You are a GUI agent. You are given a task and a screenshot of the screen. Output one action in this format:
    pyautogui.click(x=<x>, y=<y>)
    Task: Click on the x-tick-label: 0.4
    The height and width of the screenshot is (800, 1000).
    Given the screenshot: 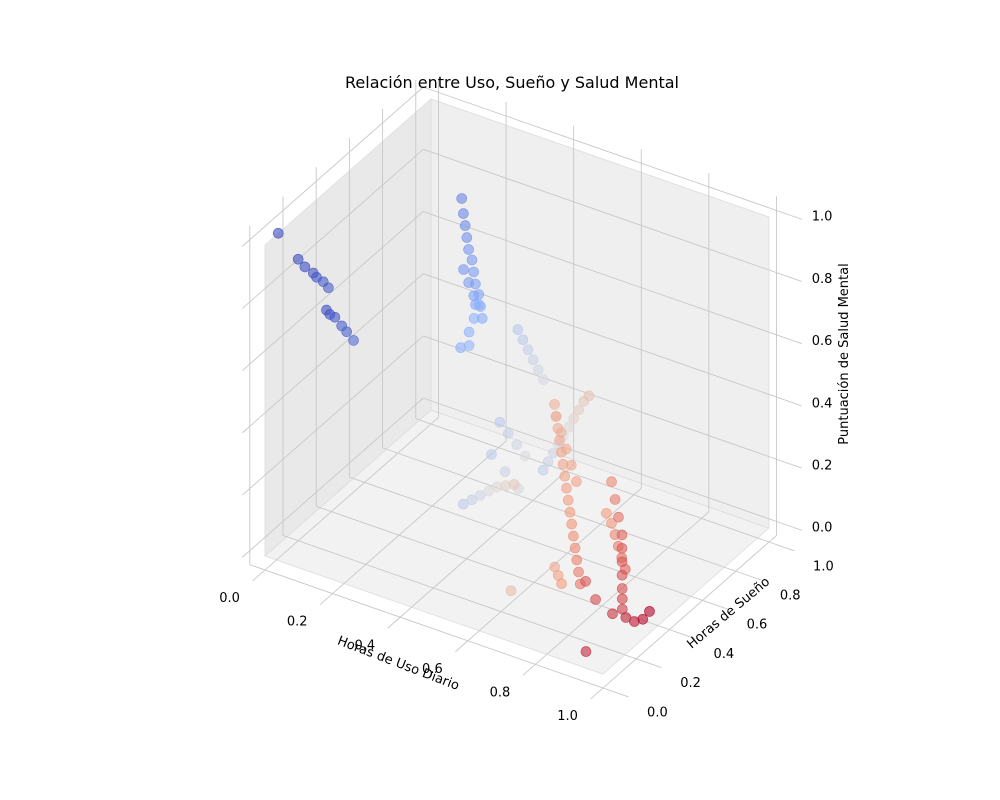 What is the action you would take?
    pyautogui.click(x=364, y=645)
    